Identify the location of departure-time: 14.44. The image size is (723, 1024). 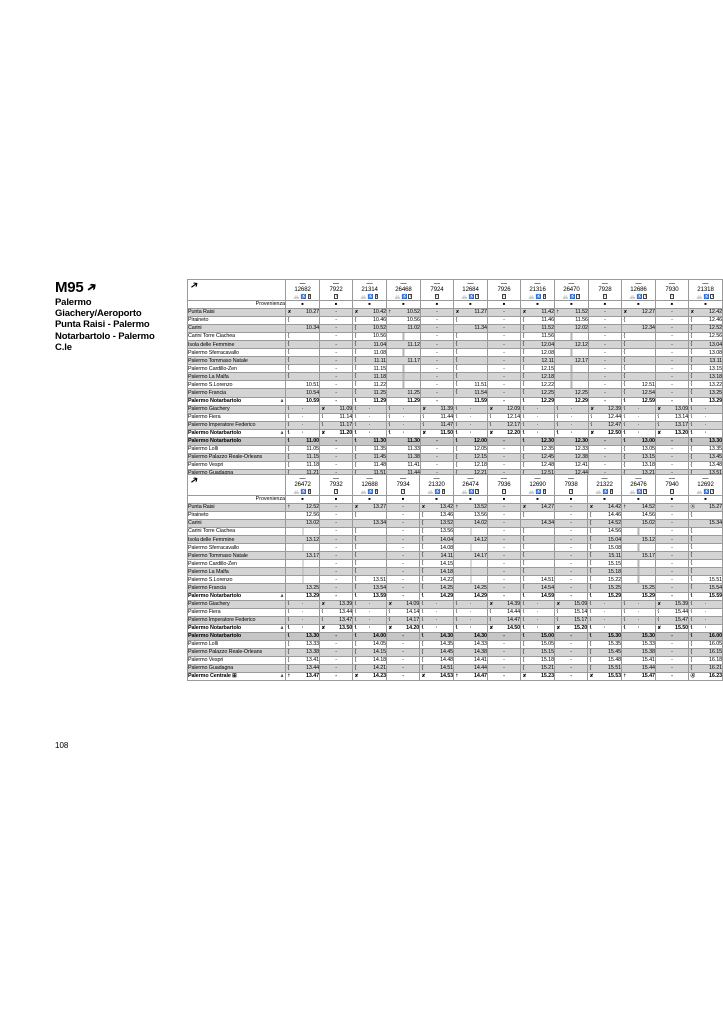
(514, 611).